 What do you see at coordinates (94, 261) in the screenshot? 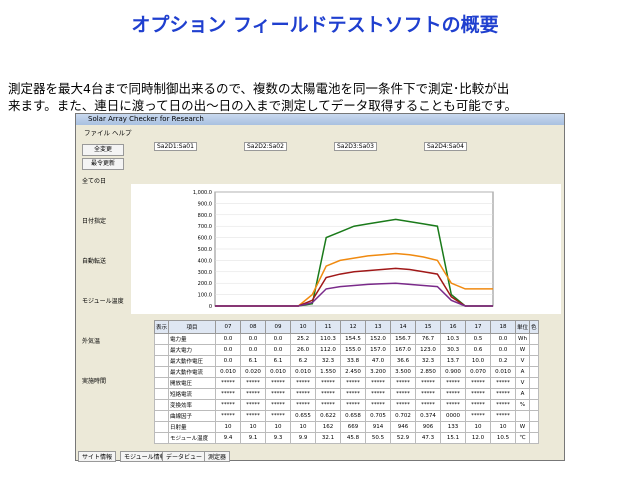
I see `option: 自動転送` at bounding box center [94, 261].